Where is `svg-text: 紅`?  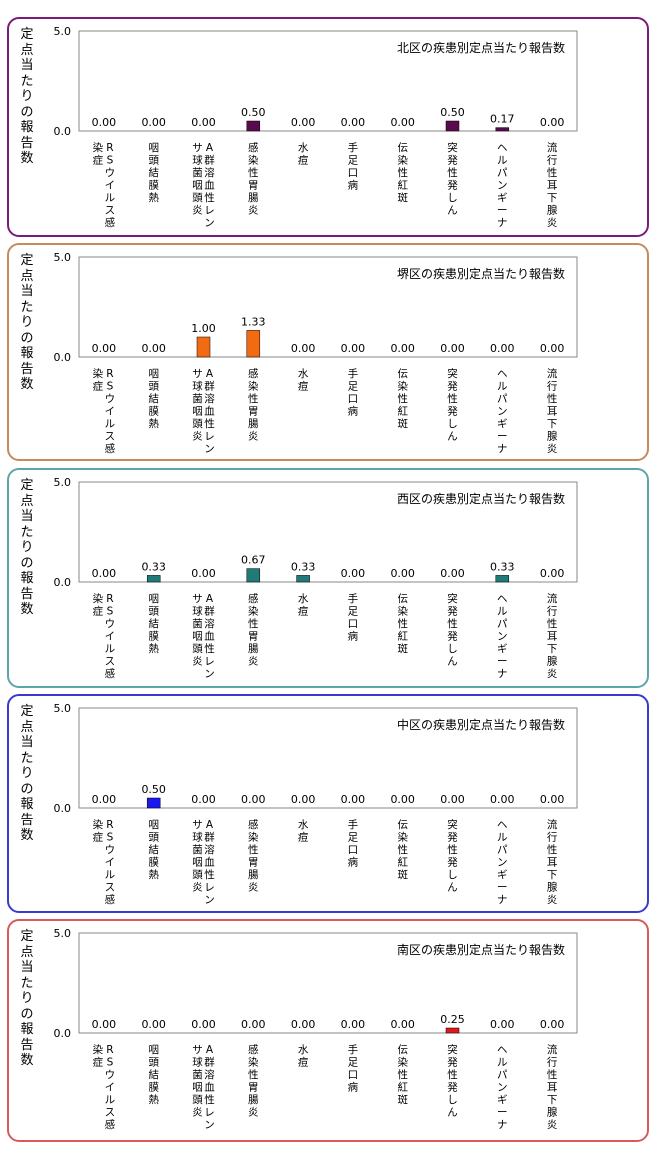 svg-text: 紅 is located at coordinates (402, 412).